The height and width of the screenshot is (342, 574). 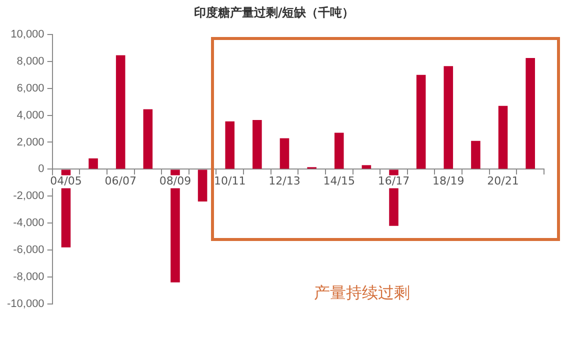 What do you see at coordinates (27, 34) in the screenshot?
I see `y-tick-label: 10,000` at bounding box center [27, 34].